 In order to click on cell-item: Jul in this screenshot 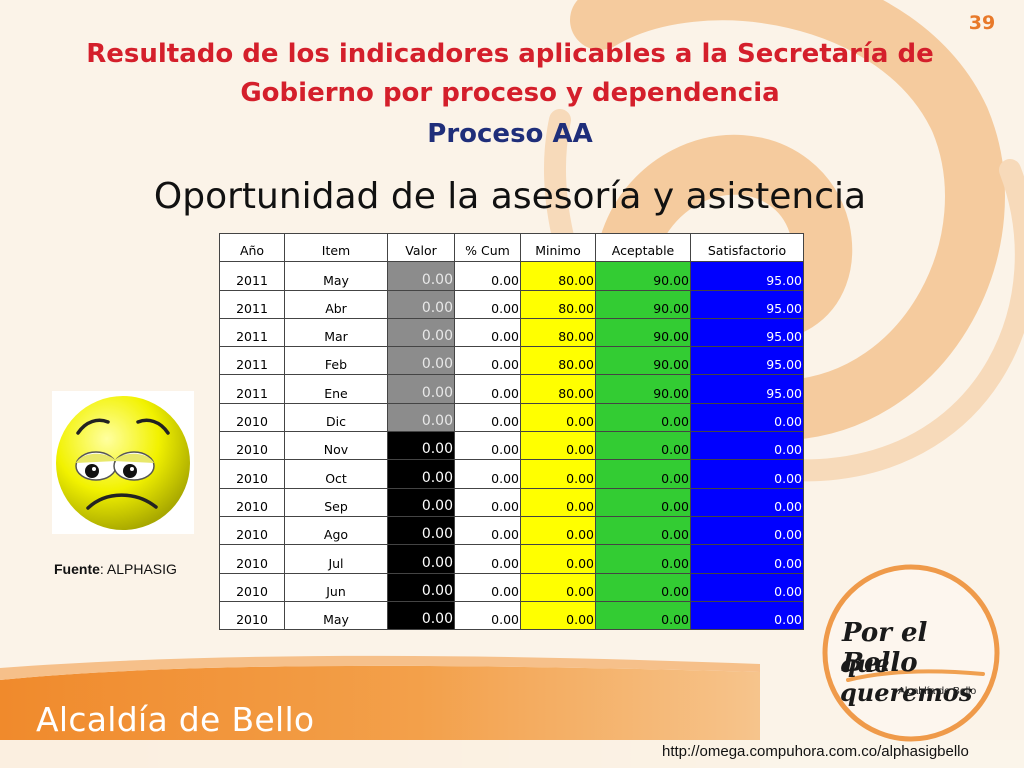, I will do `click(336, 559)`.